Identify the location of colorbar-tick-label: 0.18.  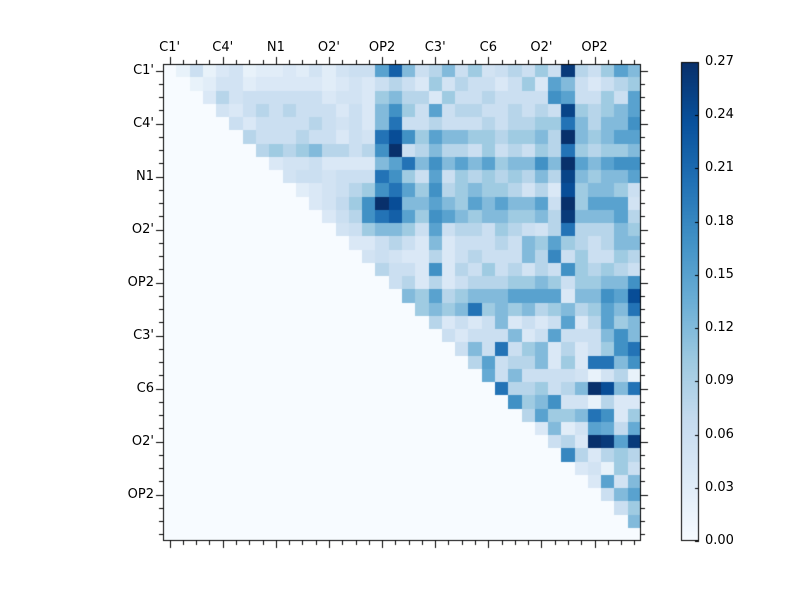
(719, 221).